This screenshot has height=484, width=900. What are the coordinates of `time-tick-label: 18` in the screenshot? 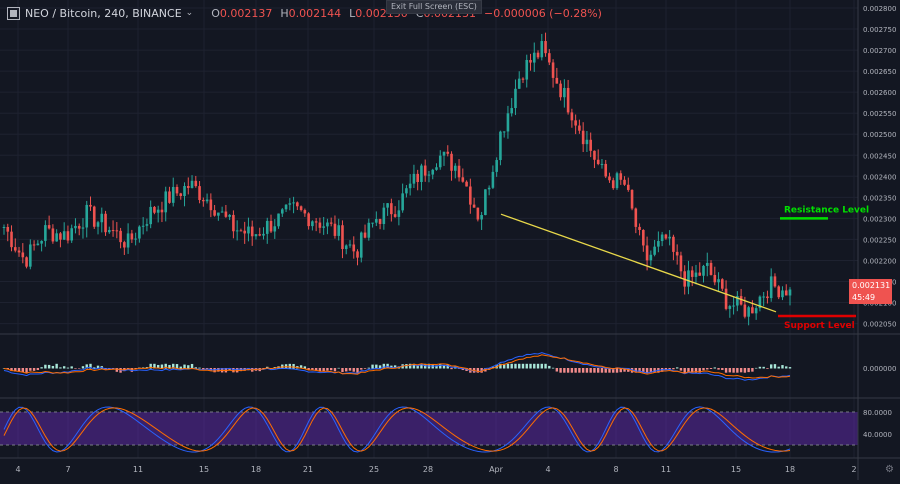 It's located at (256, 469).